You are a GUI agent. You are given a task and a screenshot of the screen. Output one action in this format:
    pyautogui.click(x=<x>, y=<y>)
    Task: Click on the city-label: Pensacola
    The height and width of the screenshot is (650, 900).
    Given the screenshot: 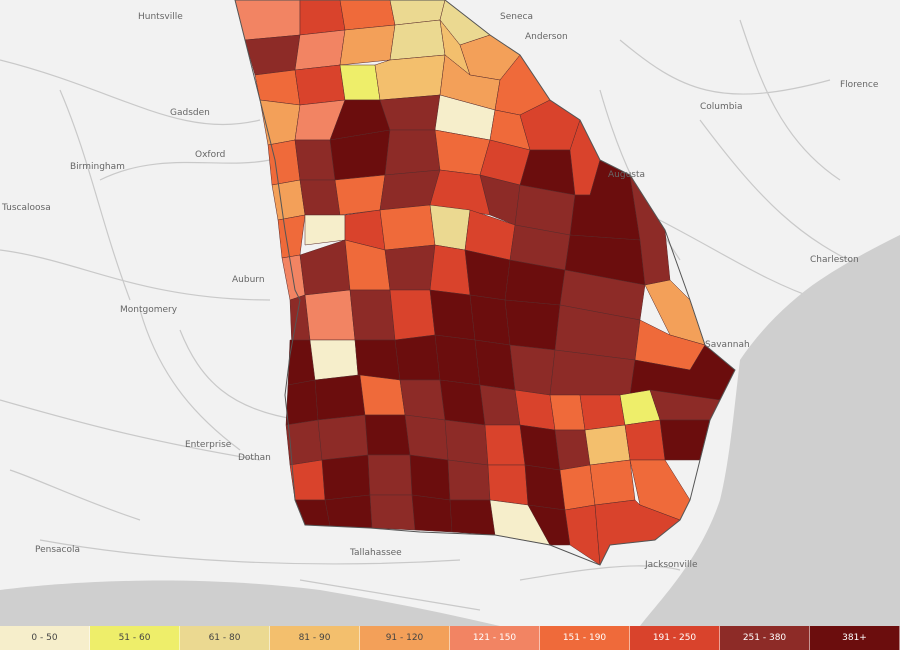 What is the action you would take?
    pyautogui.click(x=58, y=550)
    